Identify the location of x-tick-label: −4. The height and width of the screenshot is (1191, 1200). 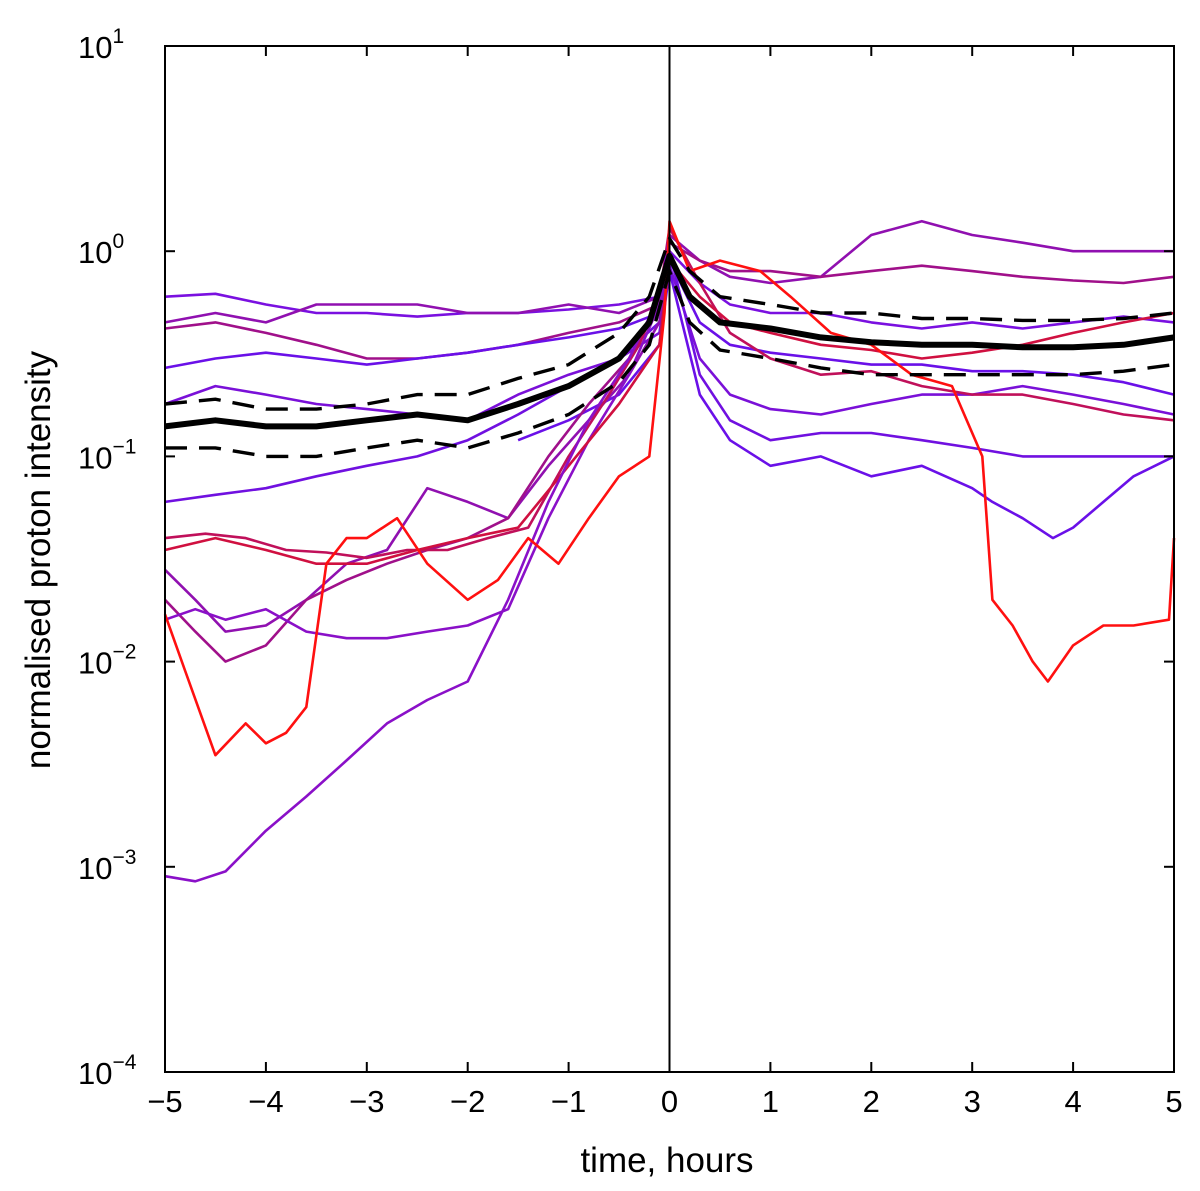
(265, 1101).